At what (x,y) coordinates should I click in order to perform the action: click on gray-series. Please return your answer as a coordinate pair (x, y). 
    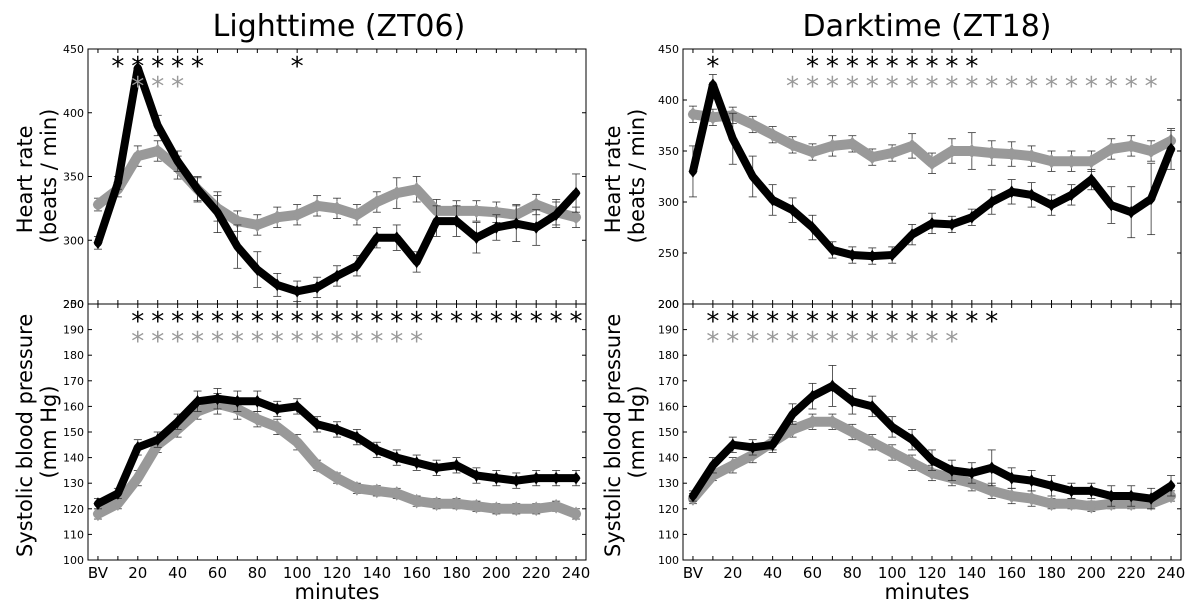
    Looking at the image, I should click on (932, 139).